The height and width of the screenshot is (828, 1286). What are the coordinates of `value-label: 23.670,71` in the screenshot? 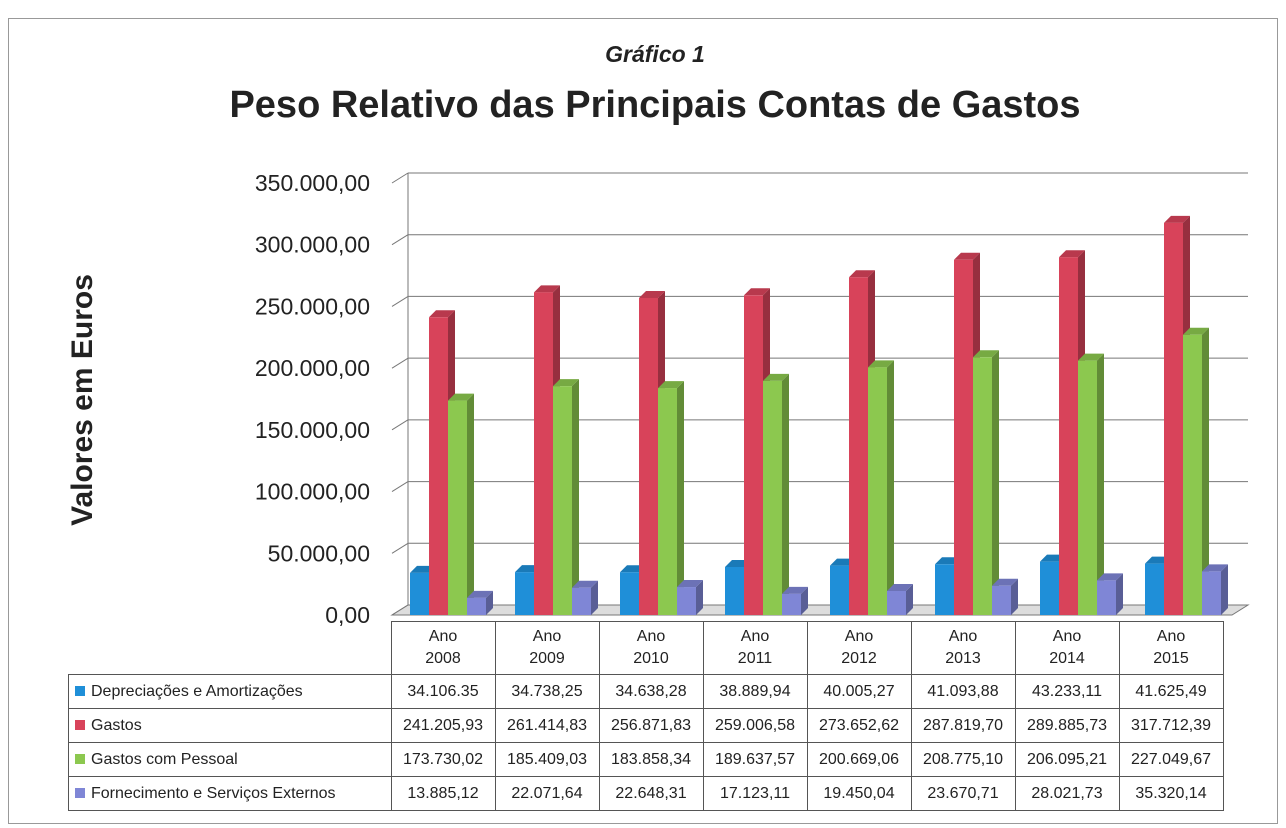 It's located at (963, 793).